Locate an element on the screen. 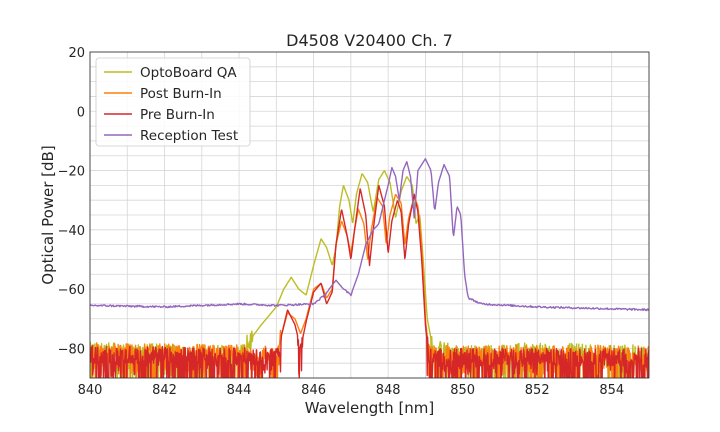  y-tick-label: 20 is located at coordinates (76, 53).